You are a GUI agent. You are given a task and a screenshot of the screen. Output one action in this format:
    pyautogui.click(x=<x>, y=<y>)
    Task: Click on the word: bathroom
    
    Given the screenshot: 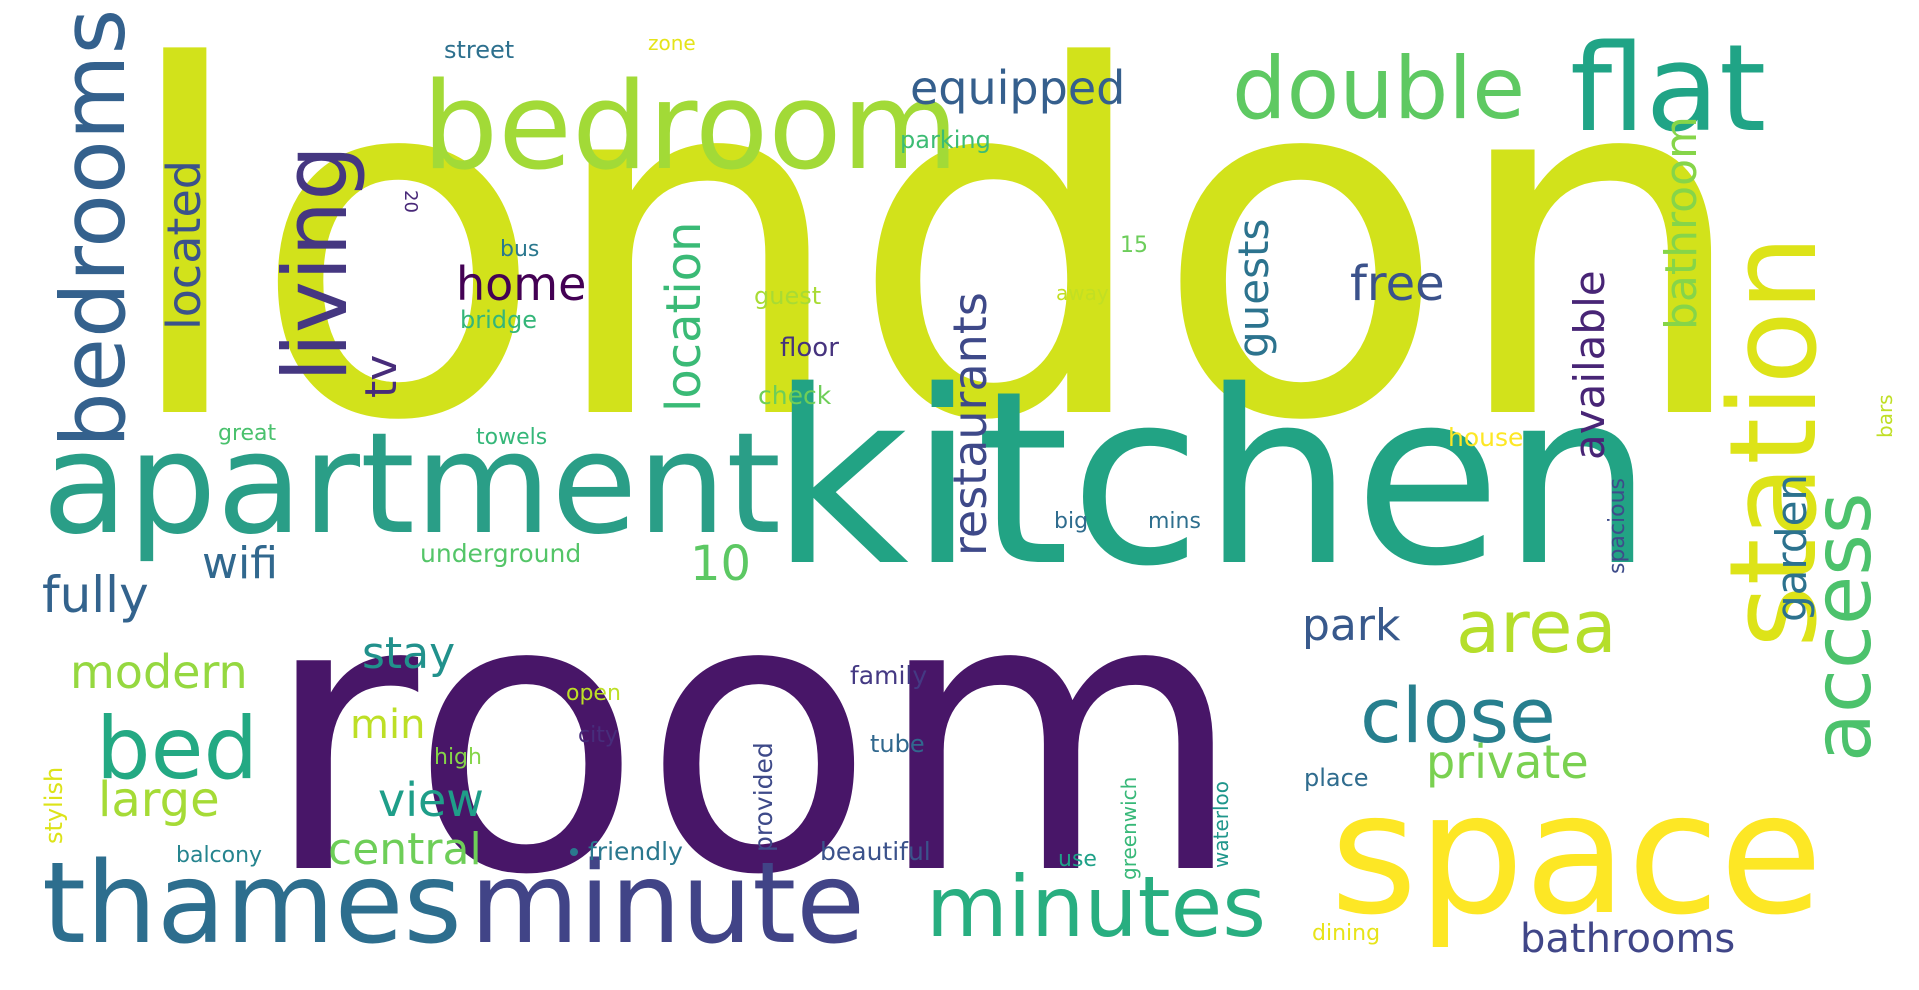 What is the action you would take?
    pyautogui.click(x=1681, y=223)
    